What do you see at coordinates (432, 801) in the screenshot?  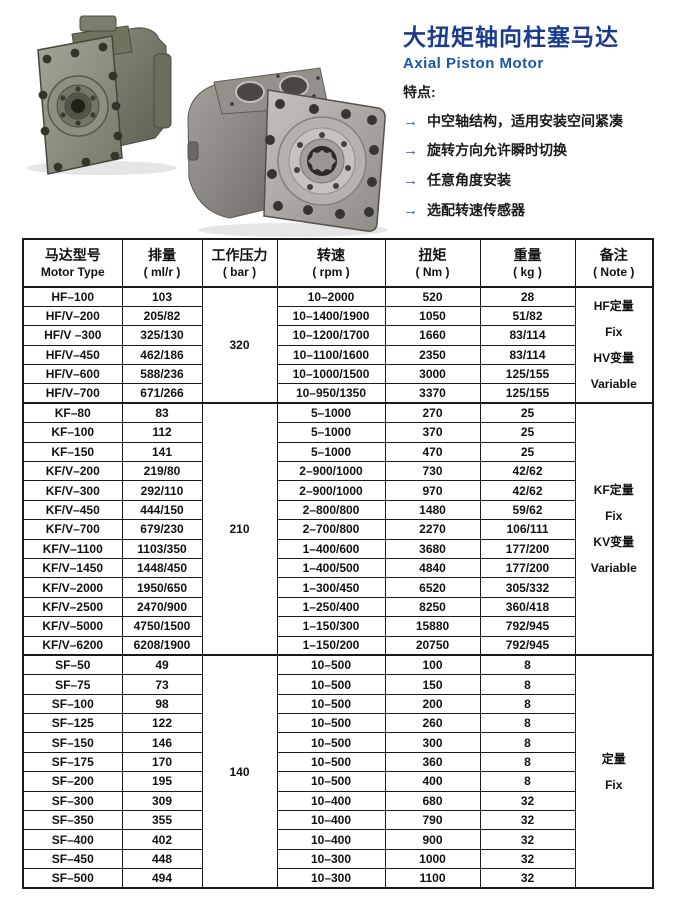 I see `cell-torque: 680` at bounding box center [432, 801].